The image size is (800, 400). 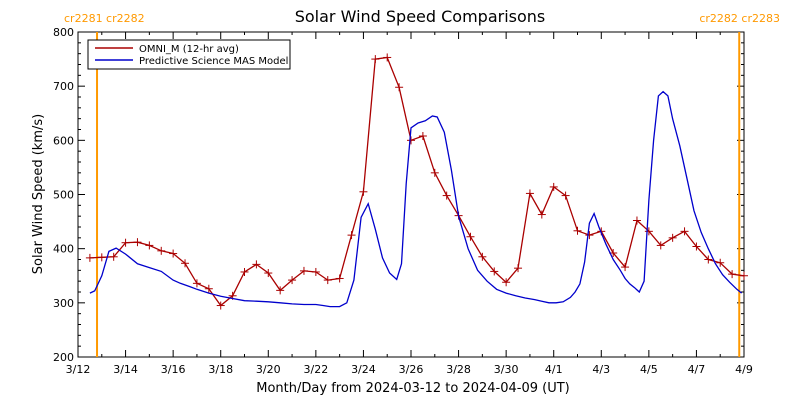 What do you see at coordinates (220, 369) in the screenshot?
I see `x-tick-label: 3/18` at bounding box center [220, 369].